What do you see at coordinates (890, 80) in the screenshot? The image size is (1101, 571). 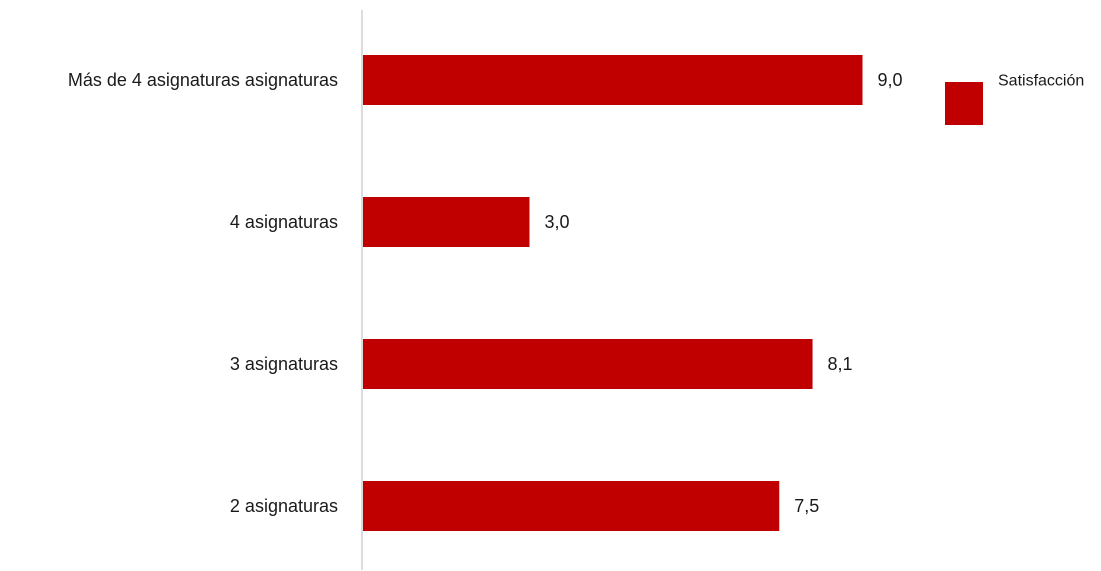 I see `value-label: 9,0` at bounding box center [890, 80].